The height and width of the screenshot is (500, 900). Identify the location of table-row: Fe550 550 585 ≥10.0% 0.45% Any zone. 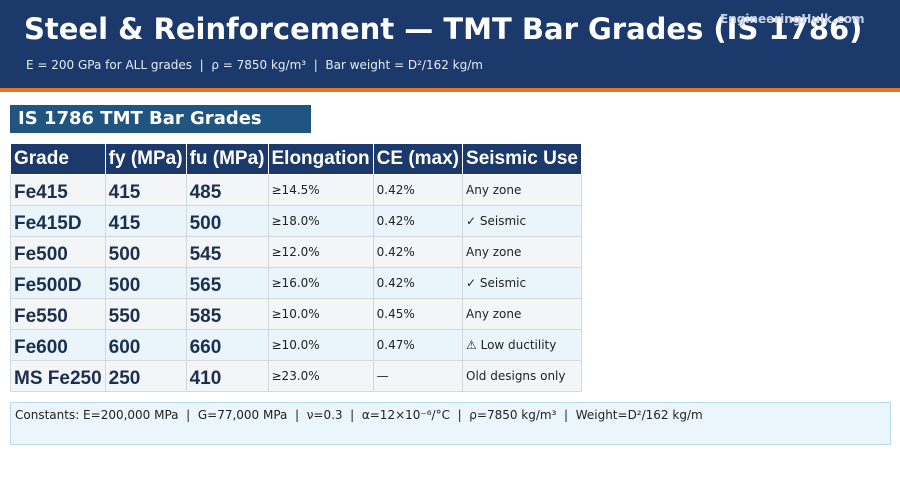
(296, 314).